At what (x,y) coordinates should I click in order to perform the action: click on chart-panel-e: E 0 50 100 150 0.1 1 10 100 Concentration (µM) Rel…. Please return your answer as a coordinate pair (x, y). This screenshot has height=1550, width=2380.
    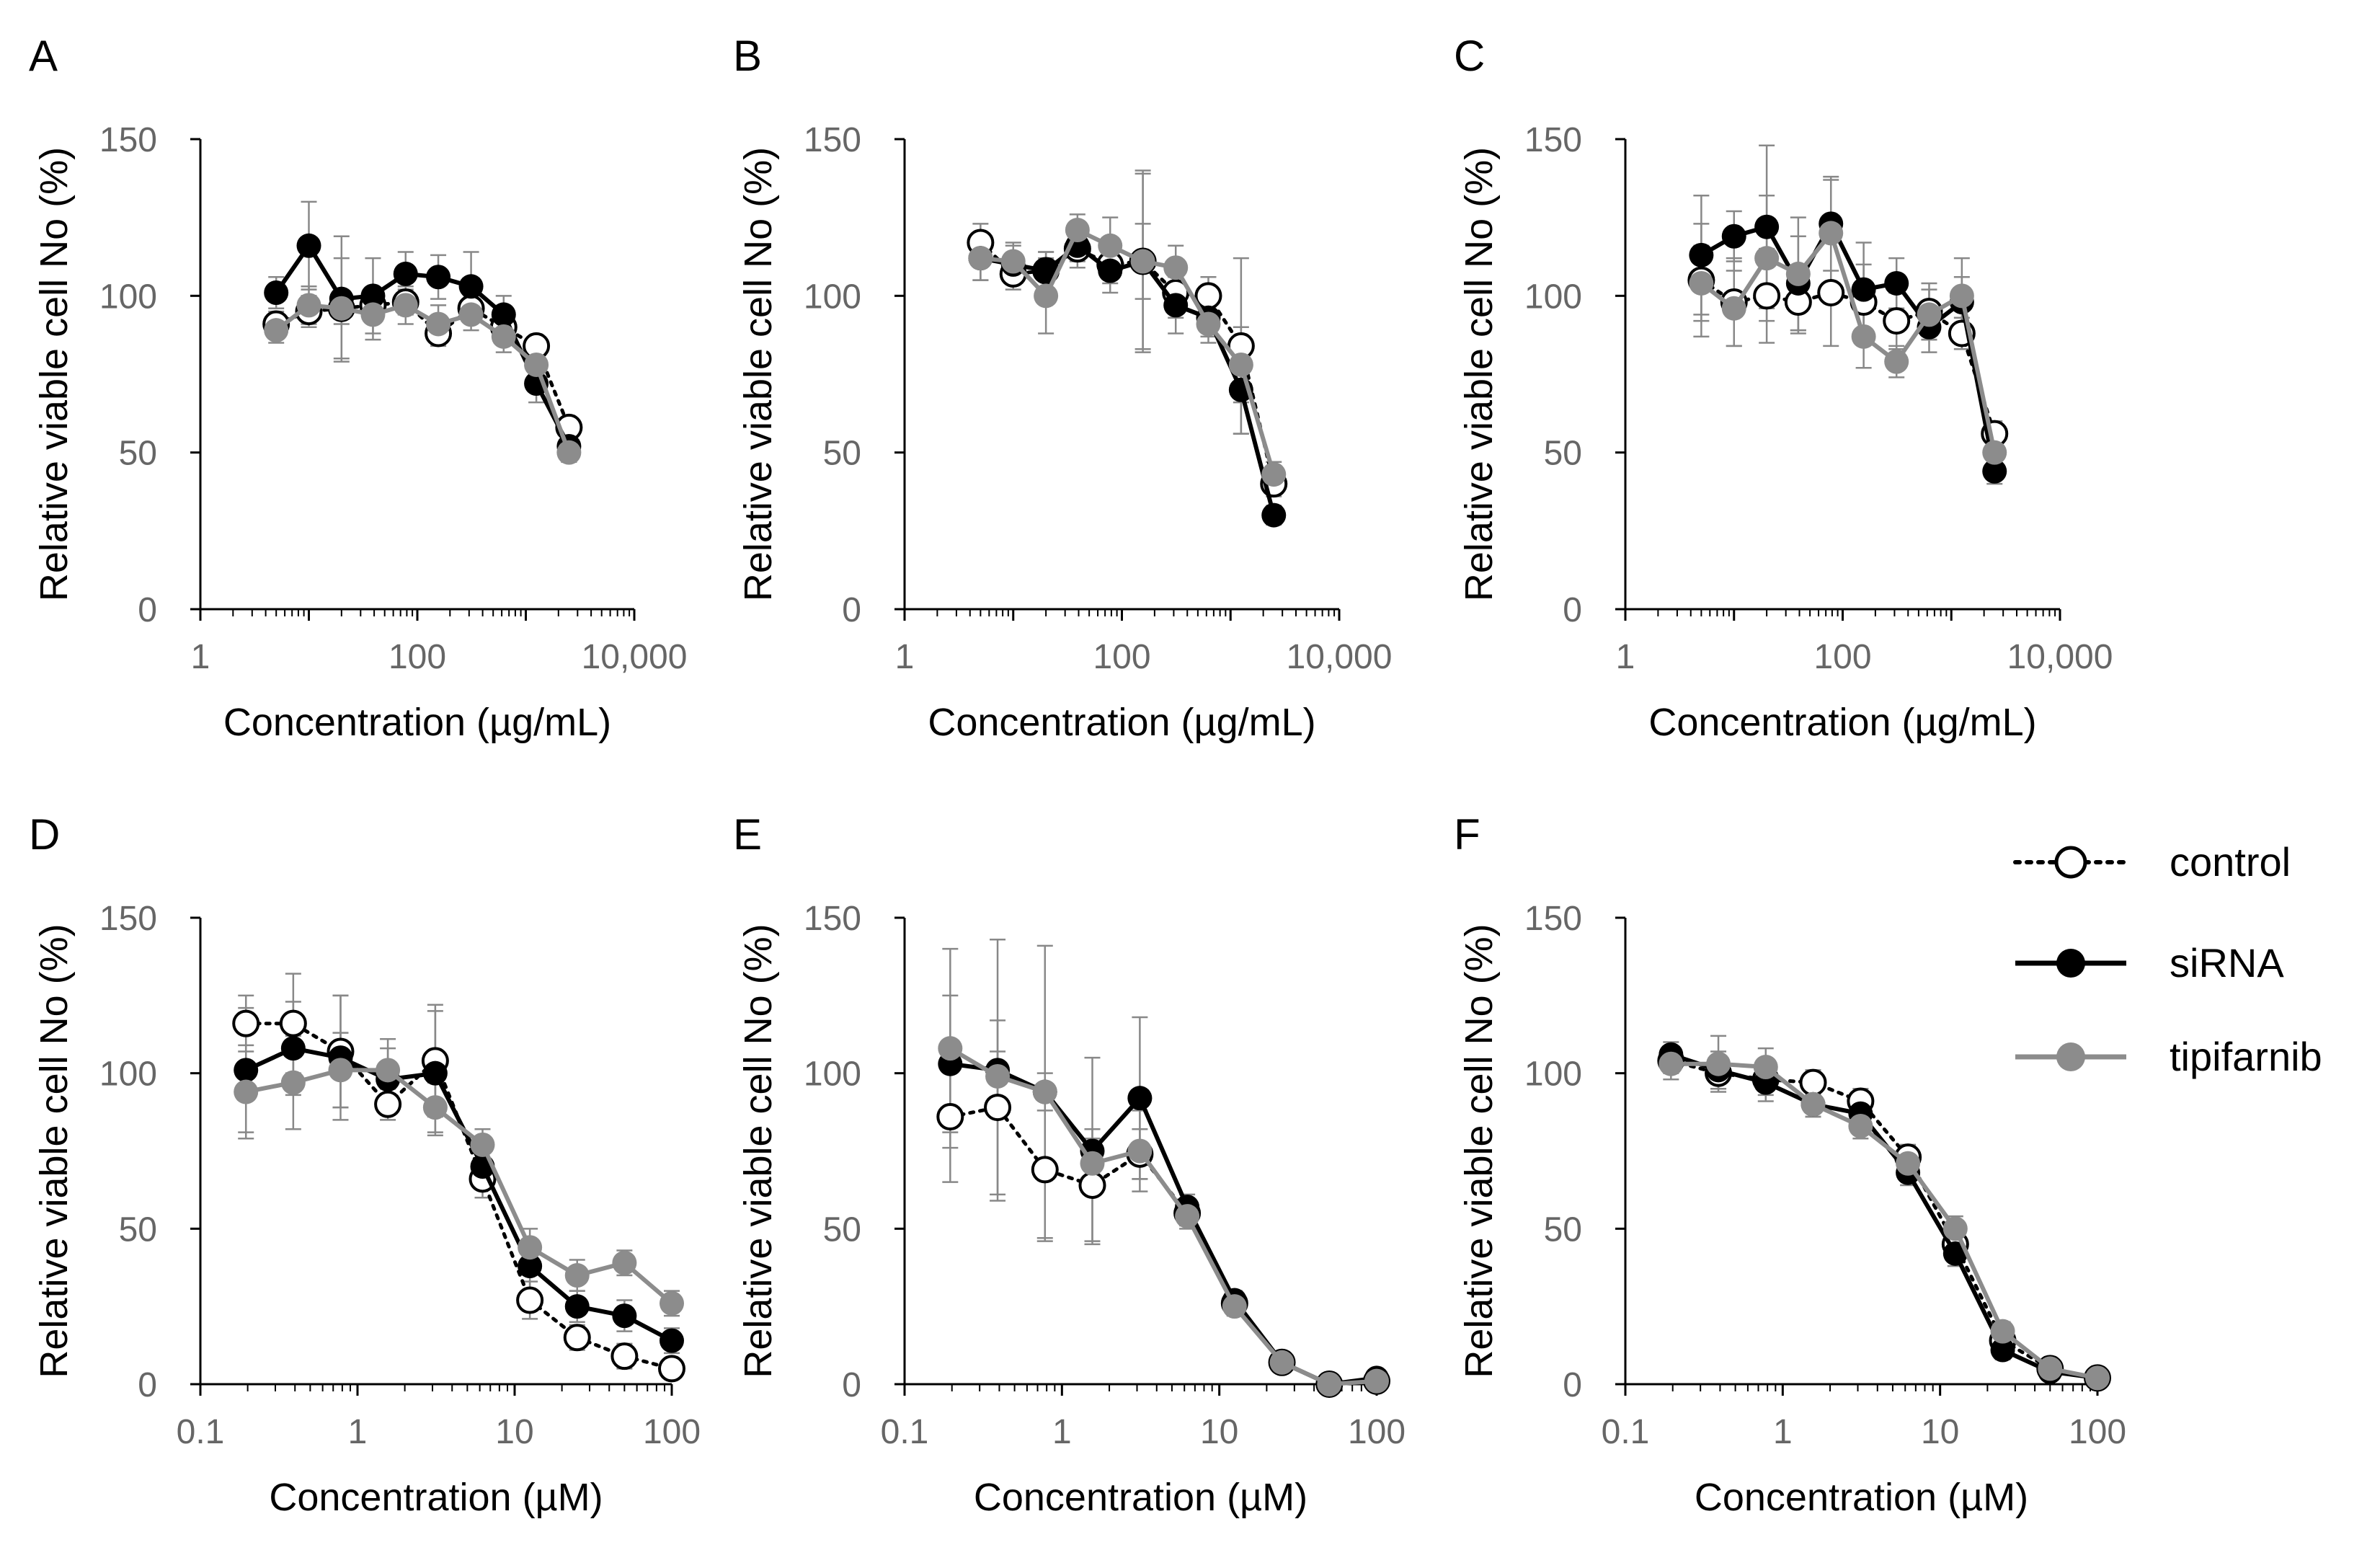
    Looking at the image, I should click on (1069, 1164).